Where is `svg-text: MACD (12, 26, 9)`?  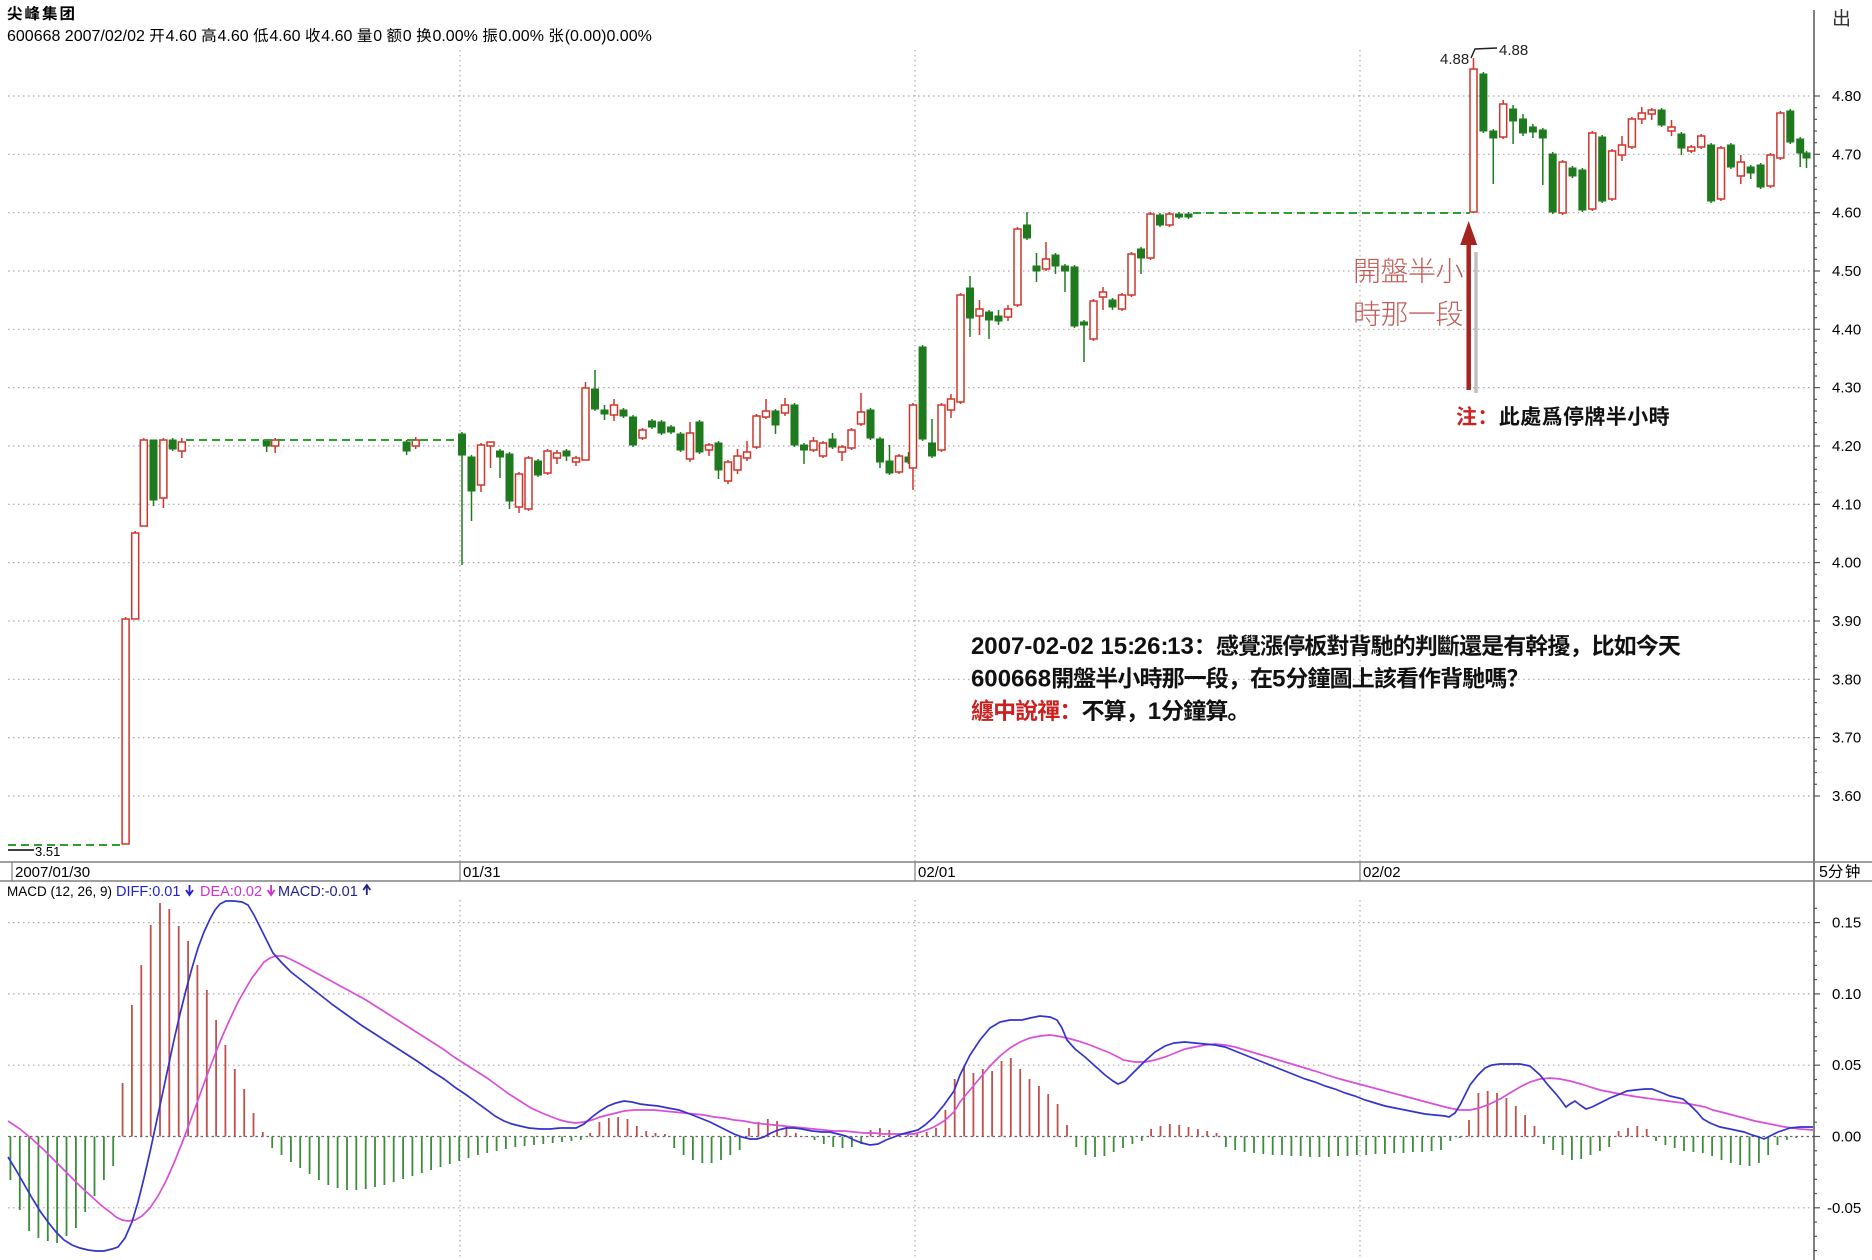 svg-text: MACD (12, 26, 9) is located at coordinates (59, 891).